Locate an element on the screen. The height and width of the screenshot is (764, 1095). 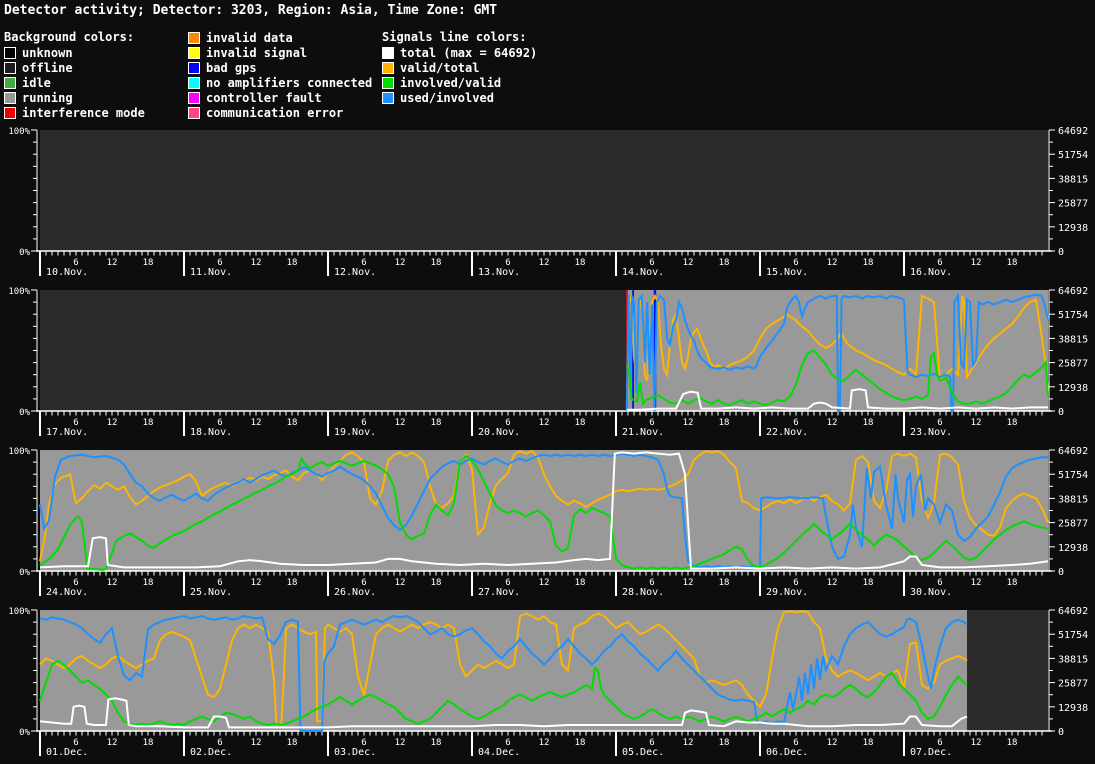
day-label: 01.Dec. is located at coordinates (67, 752).